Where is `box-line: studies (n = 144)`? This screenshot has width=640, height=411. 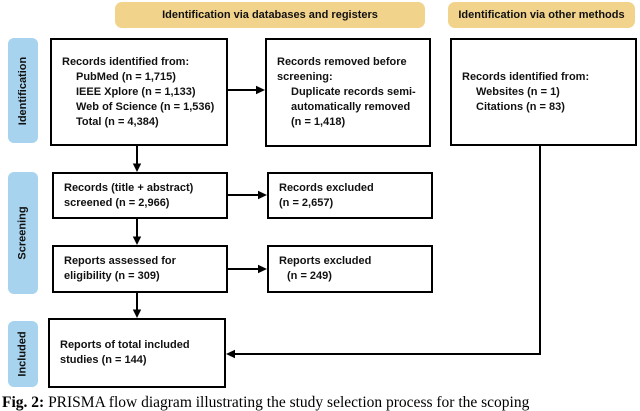
box-line: studies (n = 144) is located at coordinates (103, 360).